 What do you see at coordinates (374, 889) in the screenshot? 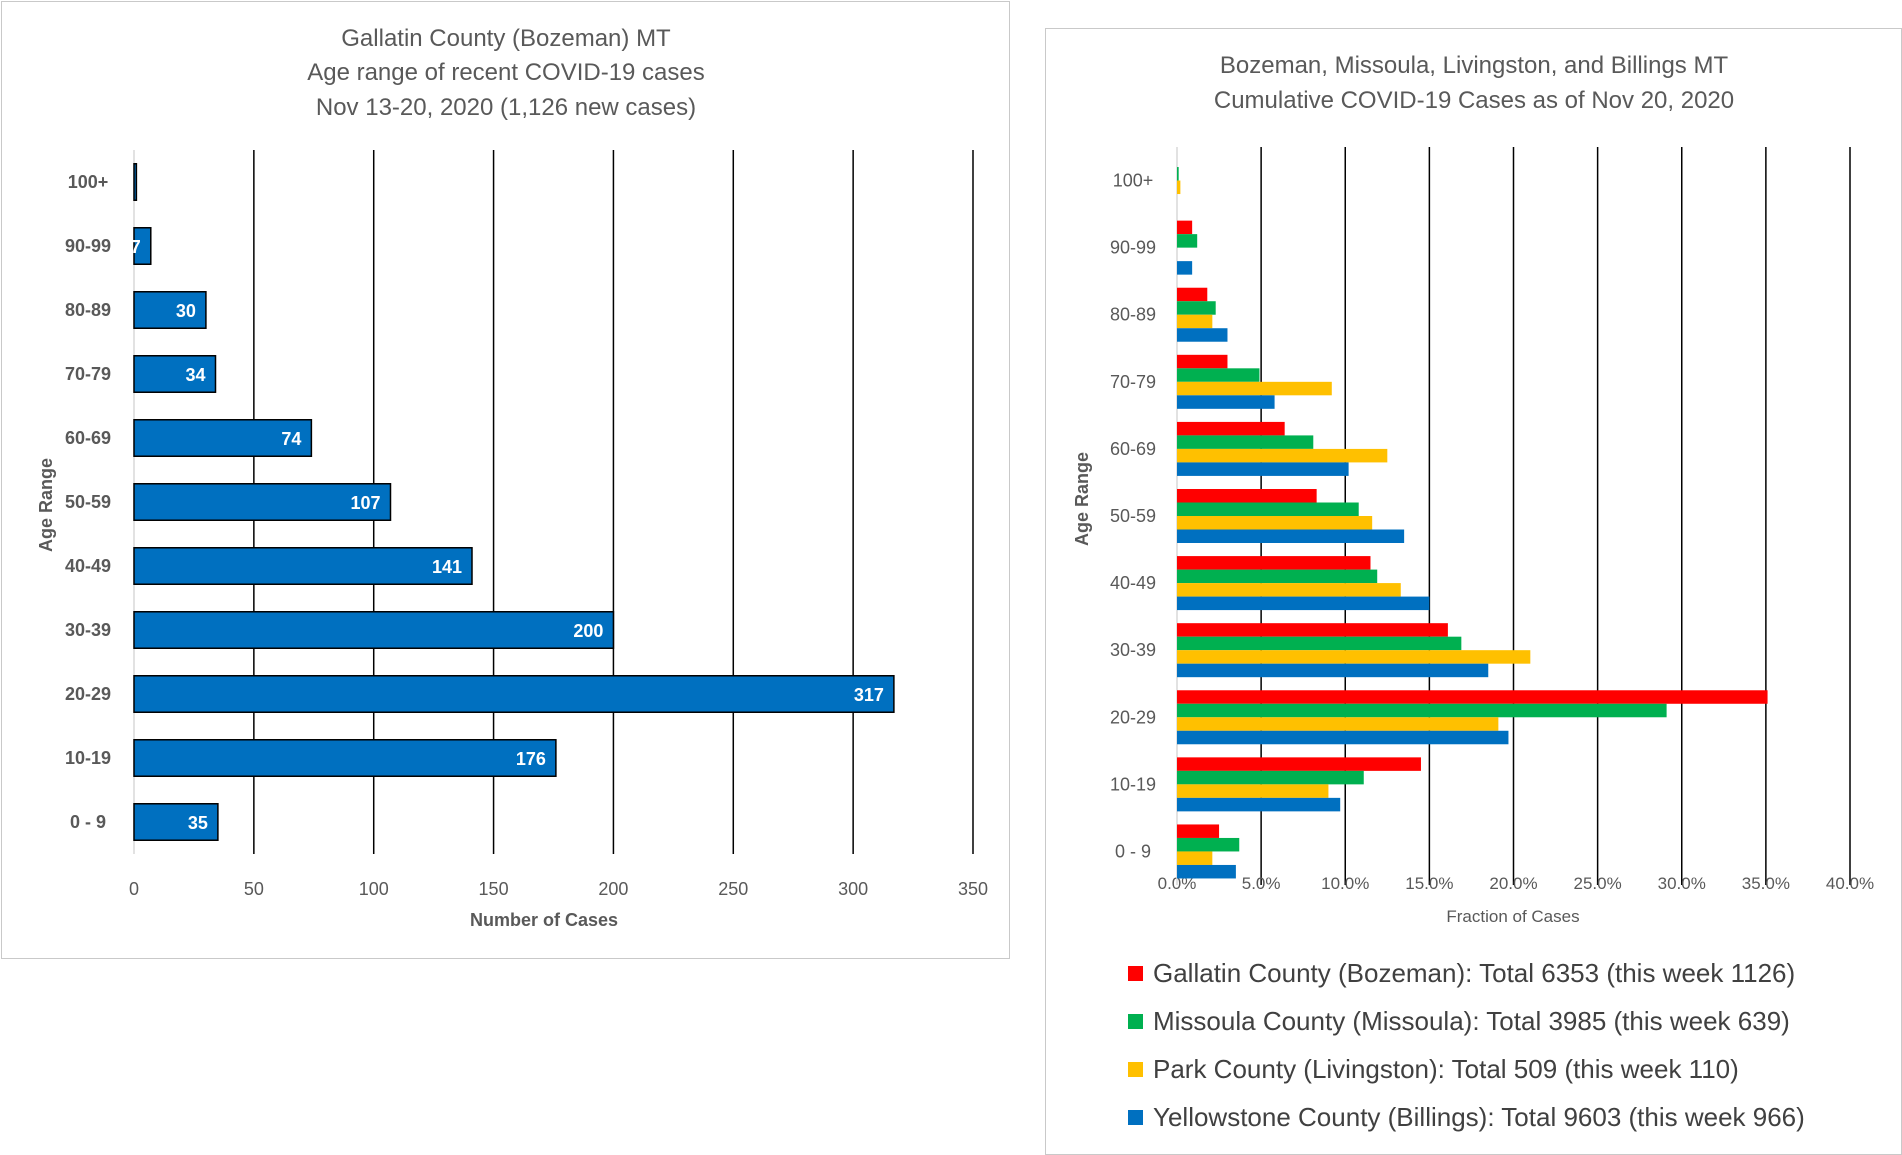
I see `x-tick-label: 100` at bounding box center [374, 889].